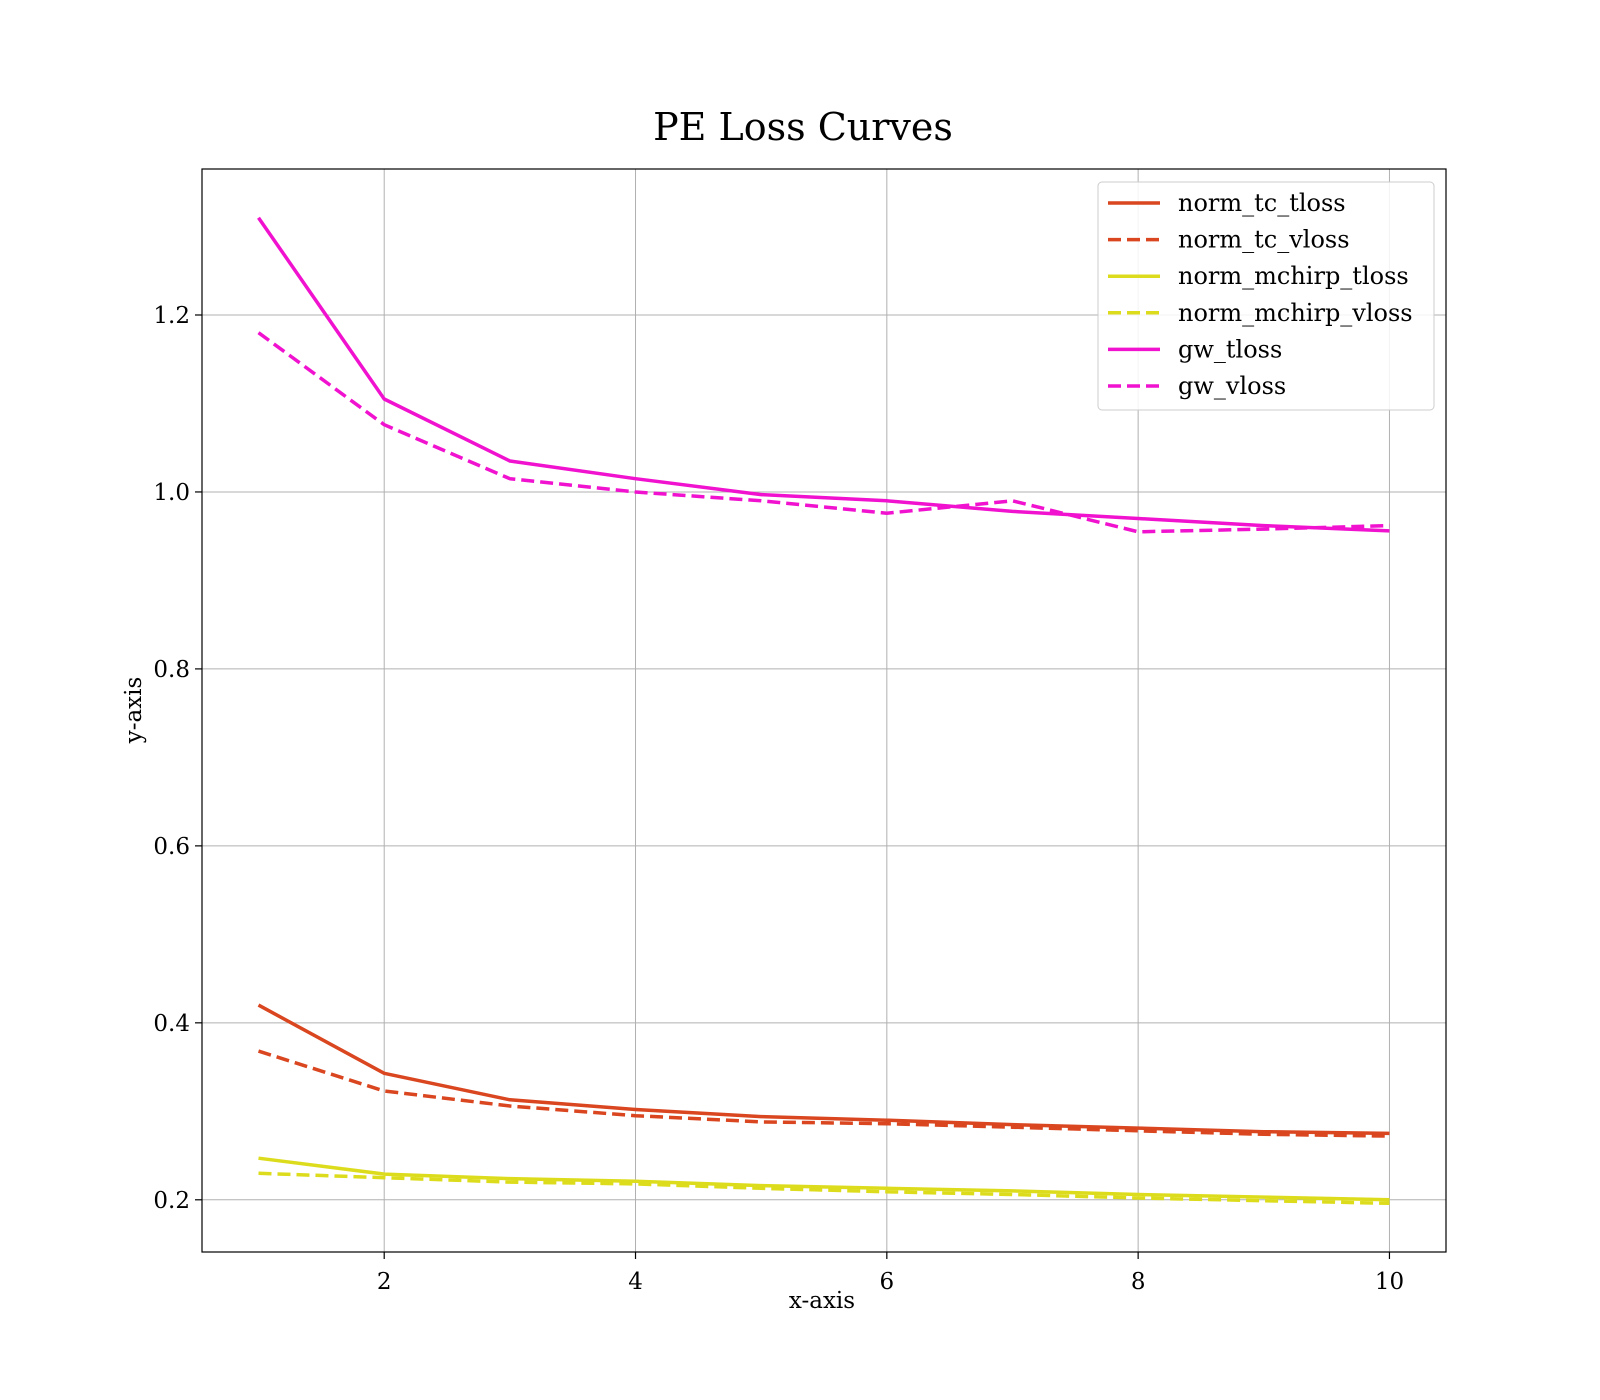  I want to click on x-tick-label: 8, so click(1138, 1282).